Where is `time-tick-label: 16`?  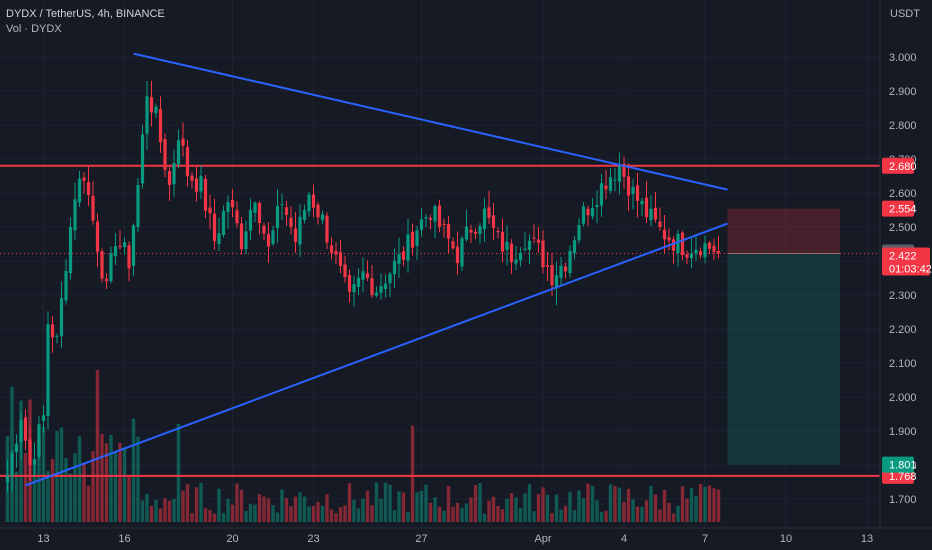 time-tick-label: 16 is located at coordinates (124, 539).